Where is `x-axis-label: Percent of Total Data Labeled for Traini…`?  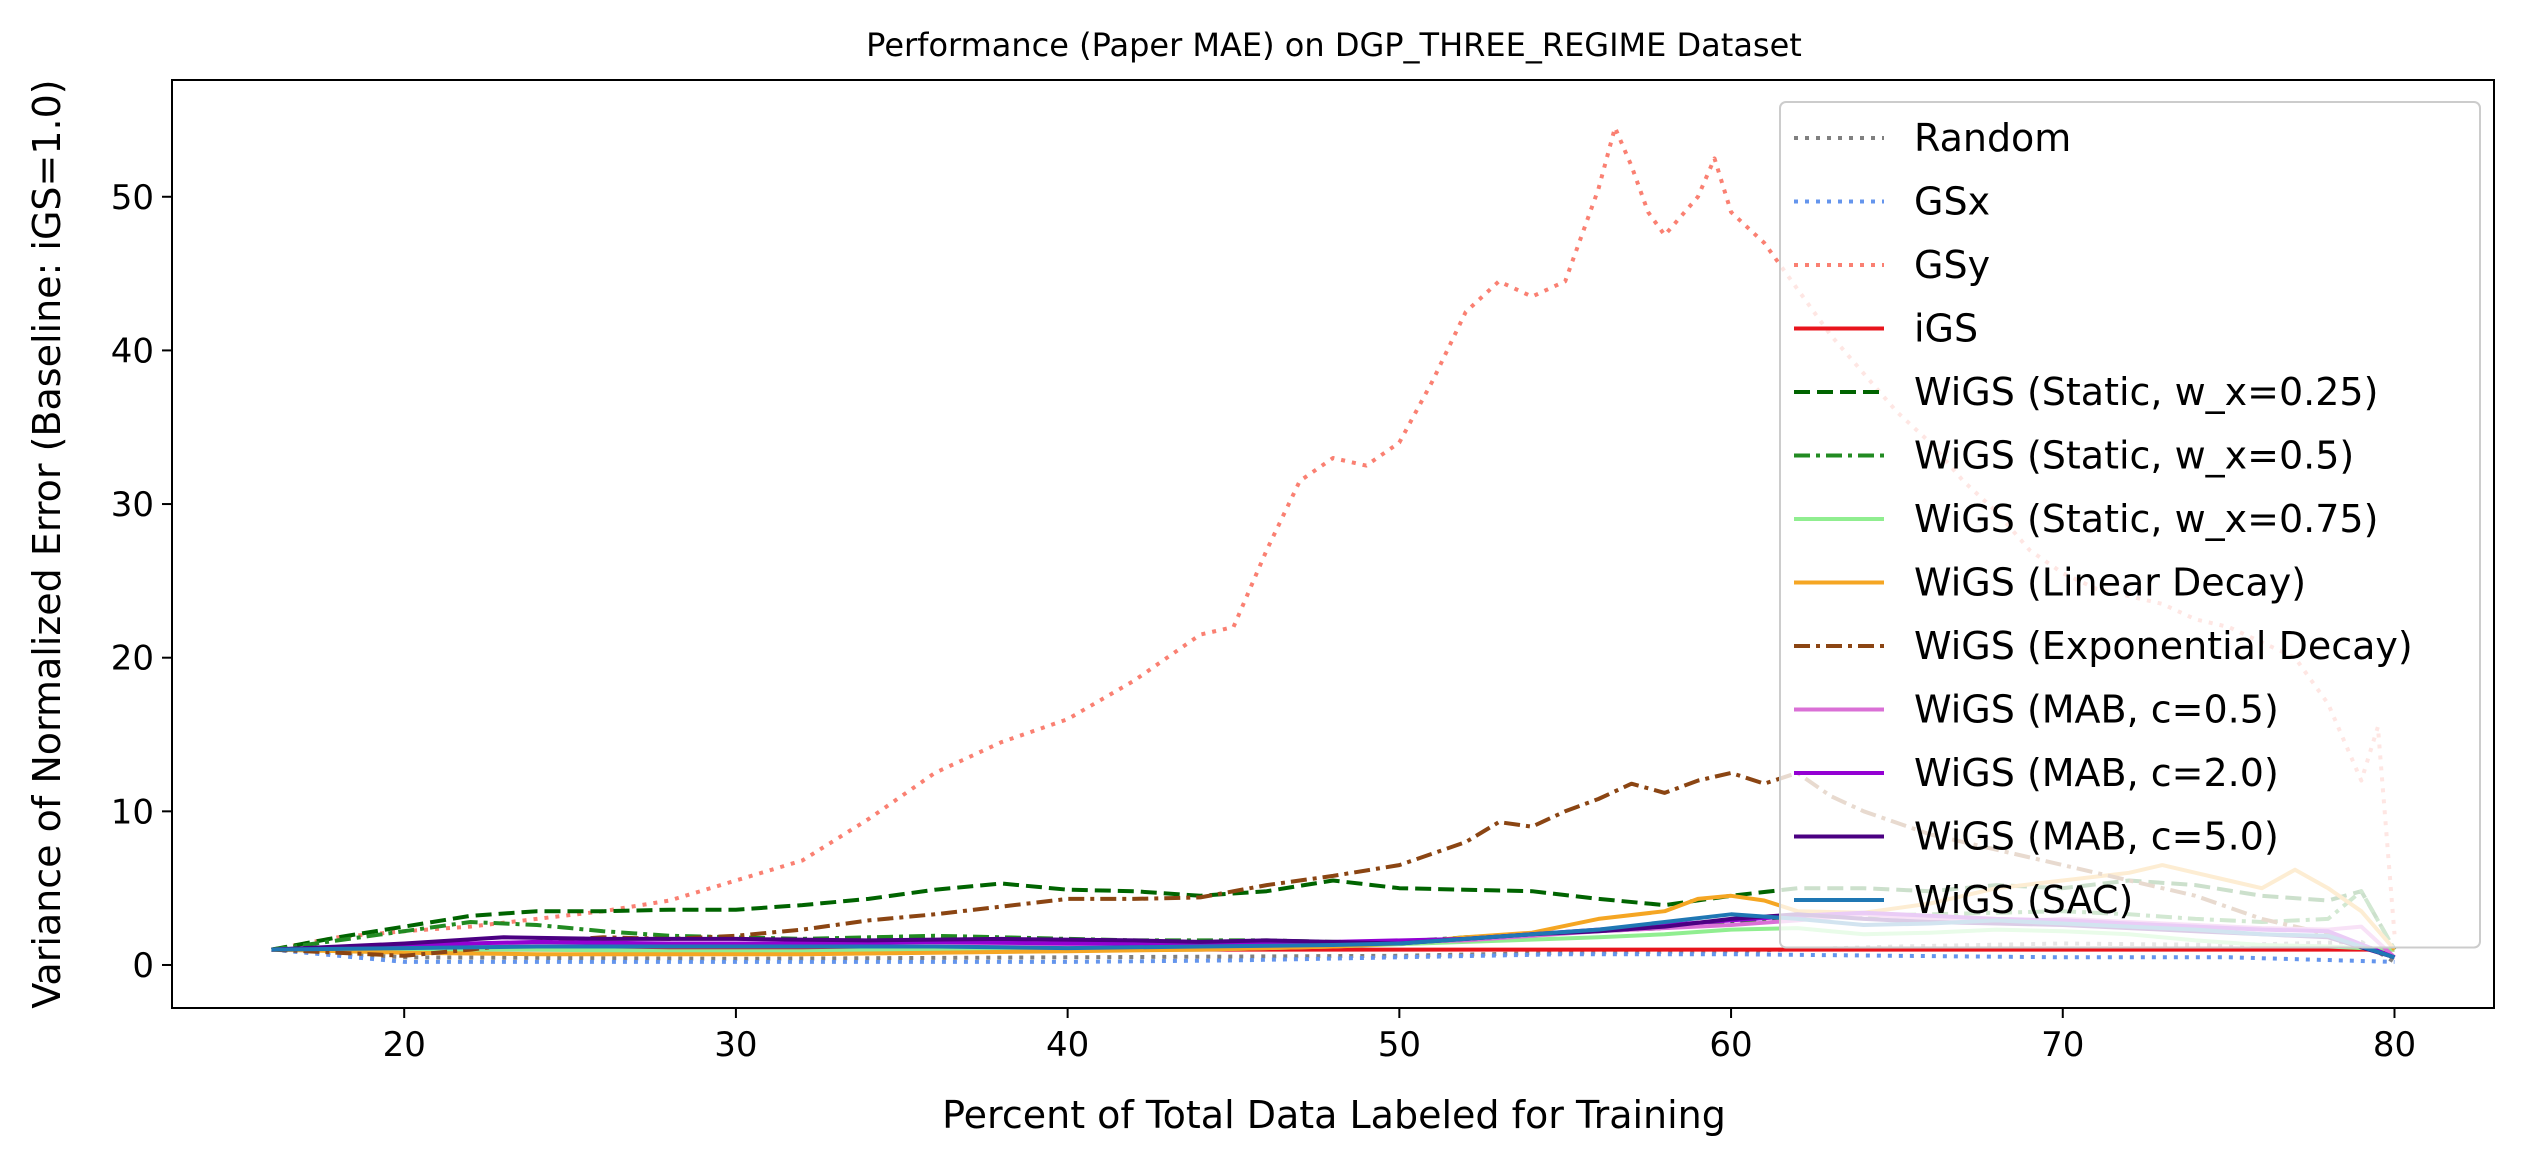
x-axis-label: Percent of Total Data Labeled for Traini… is located at coordinates (1334, 1115).